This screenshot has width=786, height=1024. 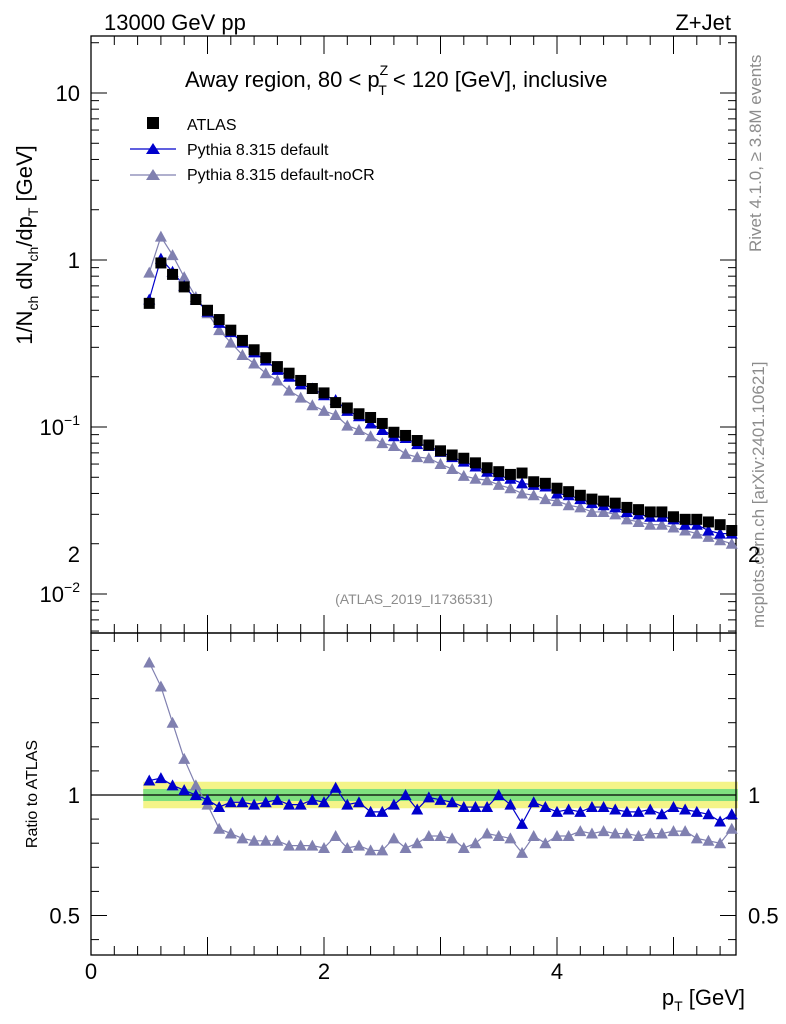 What do you see at coordinates (703, 22) in the screenshot?
I see `process-label: Z+Jet` at bounding box center [703, 22].